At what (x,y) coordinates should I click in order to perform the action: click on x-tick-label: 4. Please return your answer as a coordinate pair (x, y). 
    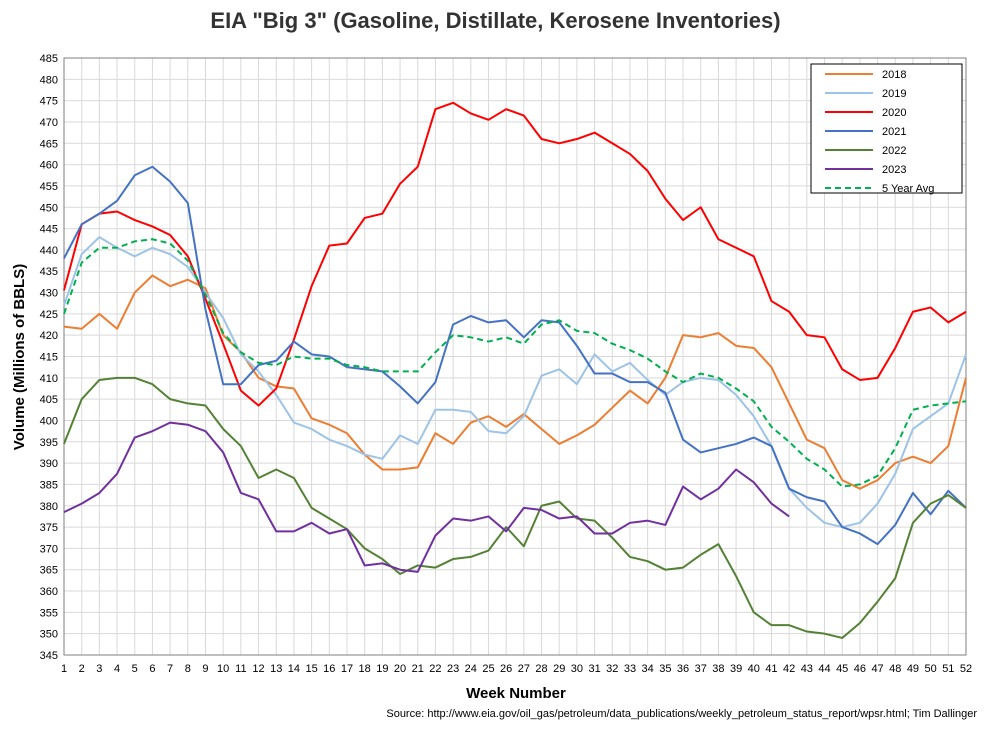
    Looking at the image, I should click on (117, 669).